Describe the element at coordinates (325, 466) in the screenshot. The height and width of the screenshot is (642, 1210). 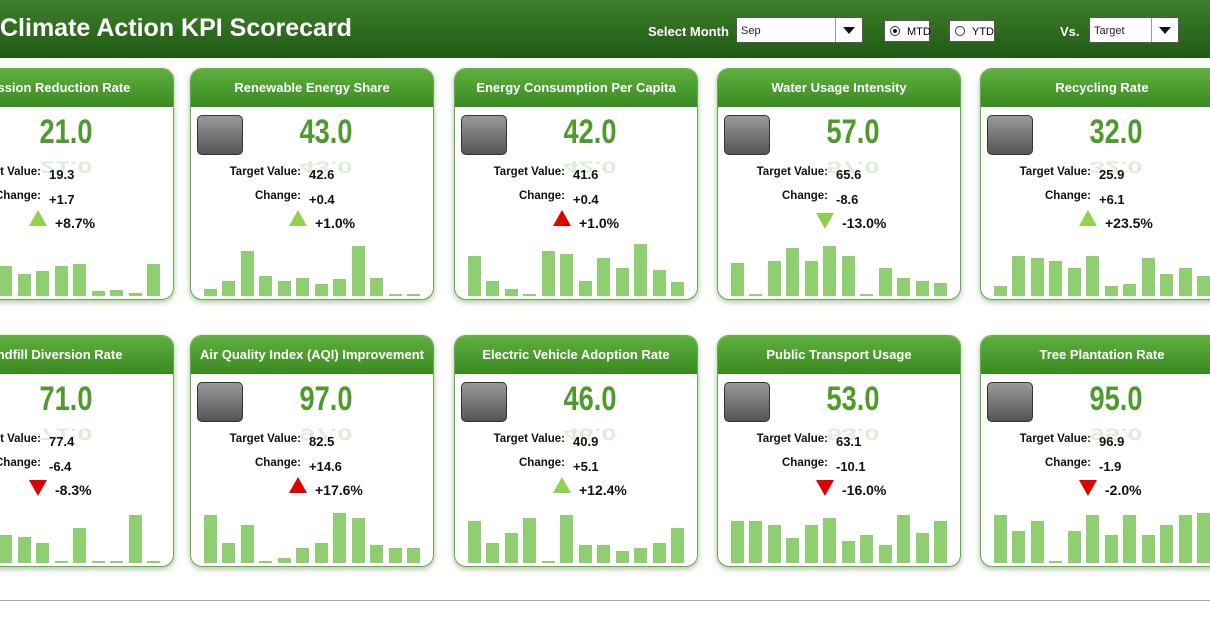
I see `change-value: +14.6` at that location.